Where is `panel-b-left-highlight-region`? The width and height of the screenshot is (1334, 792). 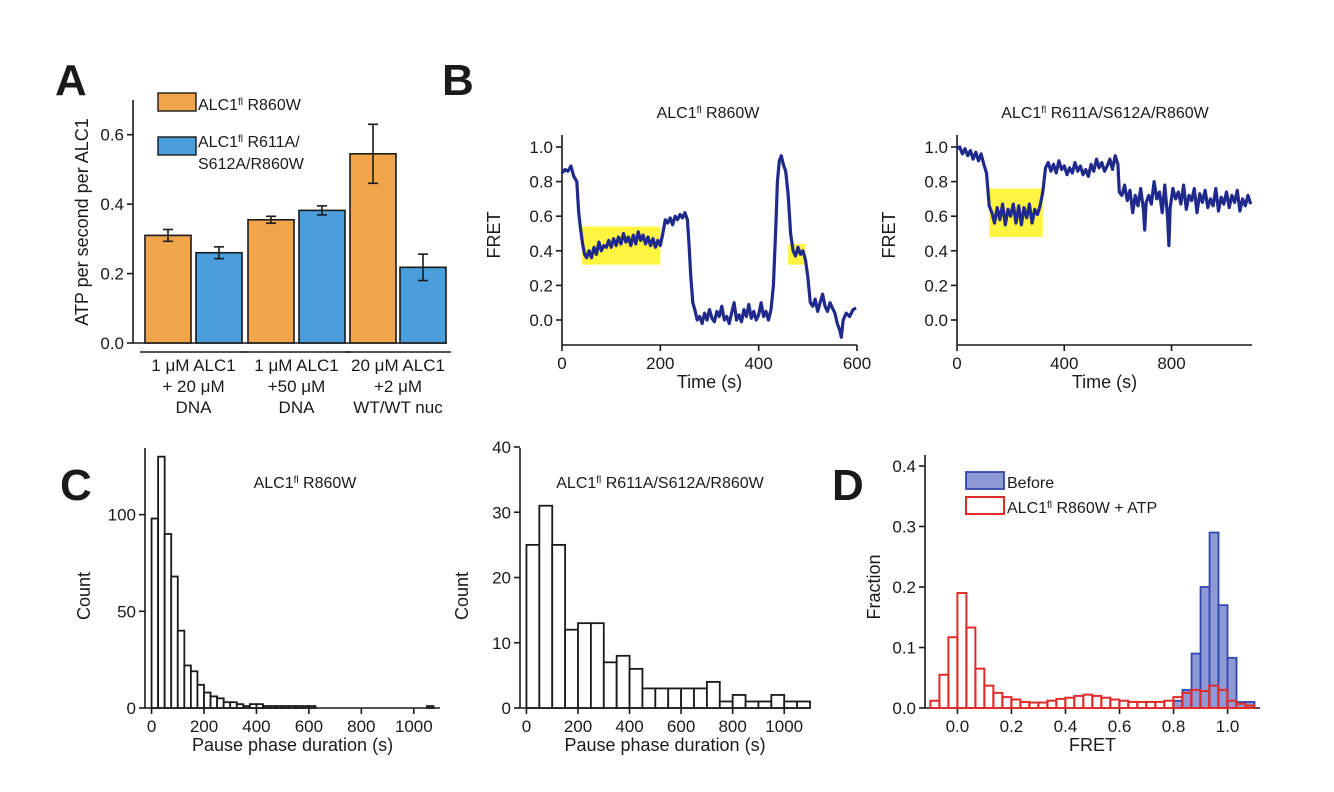 panel-b-left-highlight-region is located at coordinates (621, 245).